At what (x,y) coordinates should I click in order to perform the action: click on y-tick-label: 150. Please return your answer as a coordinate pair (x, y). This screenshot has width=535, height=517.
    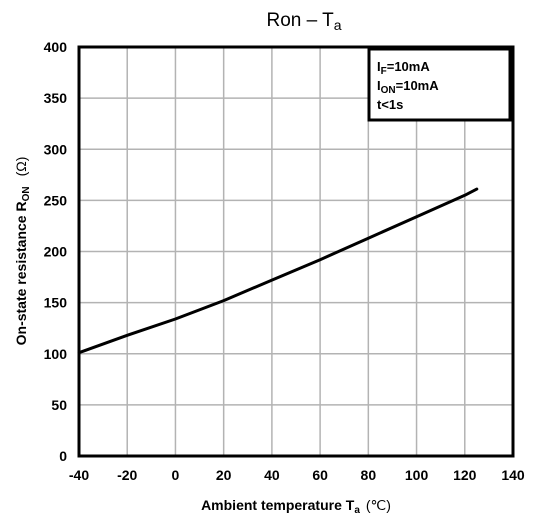
    Looking at the image, I should click on (56, 303).